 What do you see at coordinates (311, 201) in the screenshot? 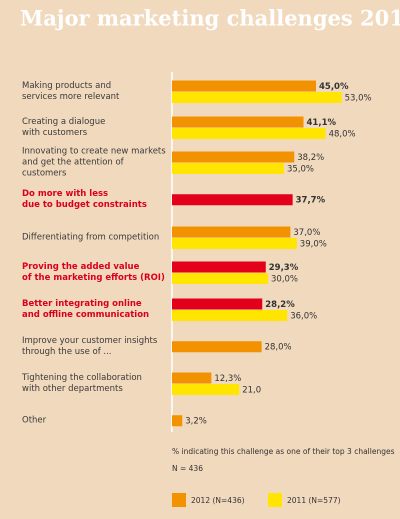
I see `value-label: 37,7%` at bounding box center [311, 201].